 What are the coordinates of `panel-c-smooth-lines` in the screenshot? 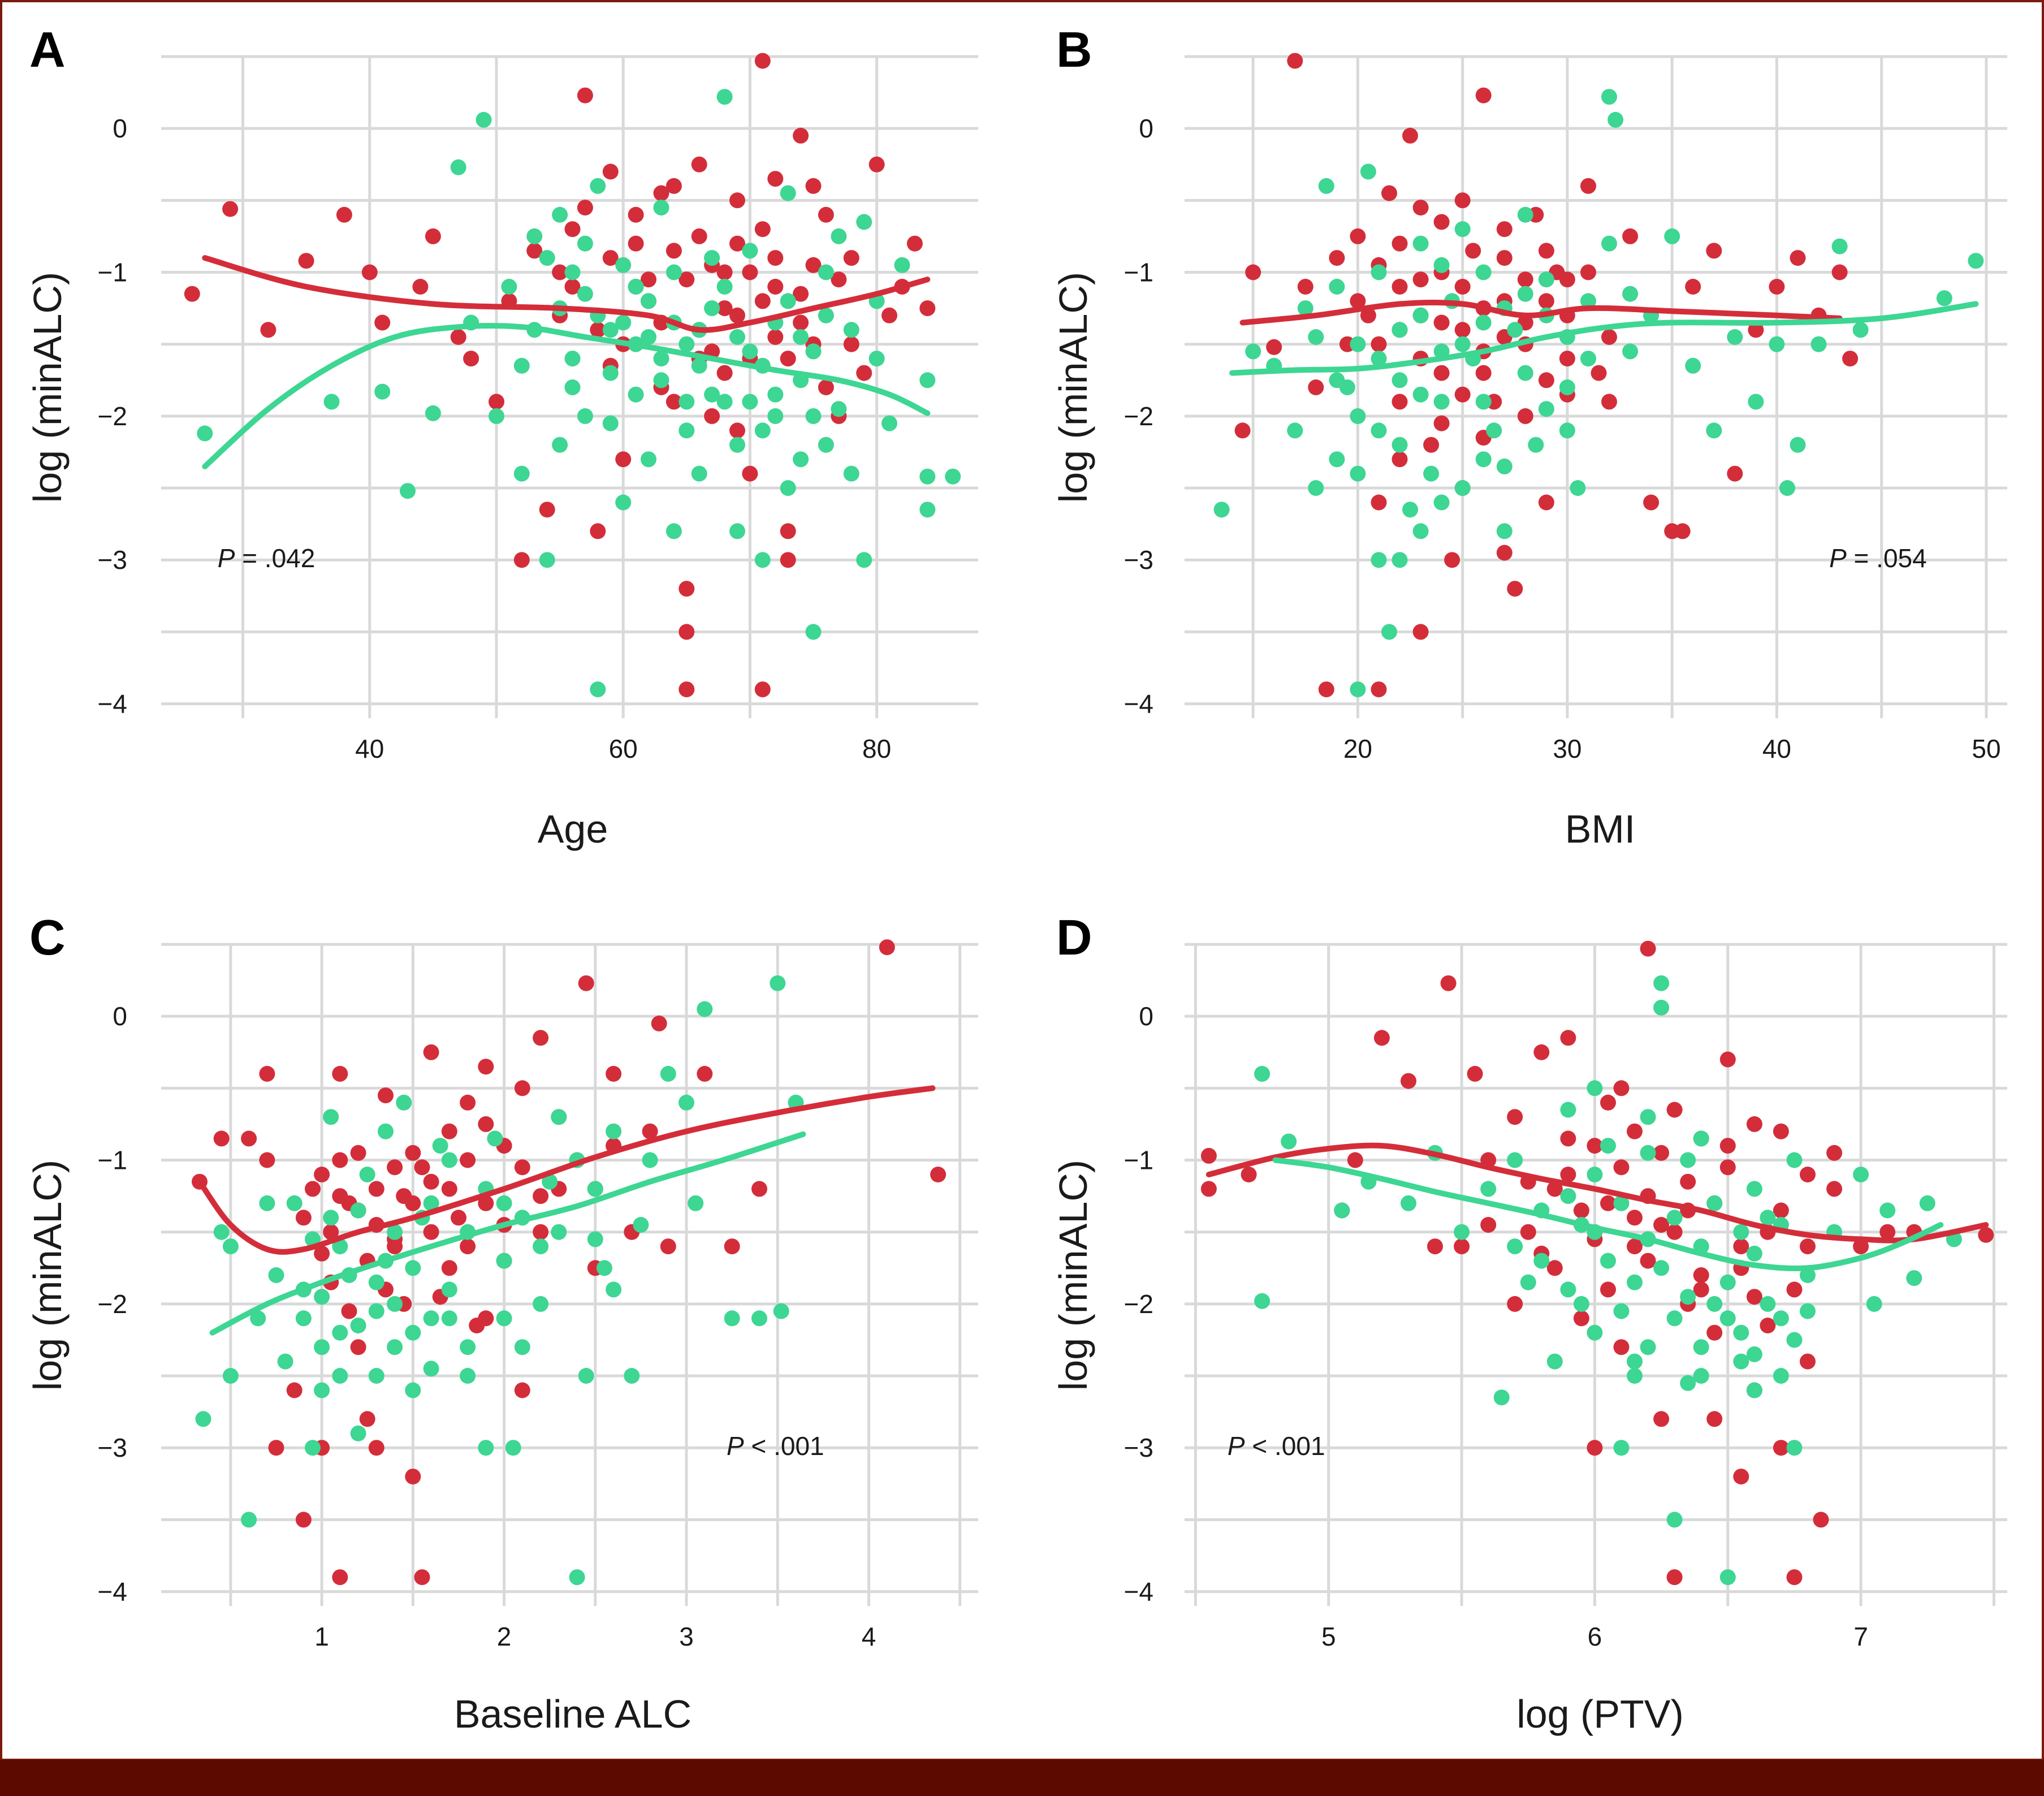 It's located at (566, 1210).